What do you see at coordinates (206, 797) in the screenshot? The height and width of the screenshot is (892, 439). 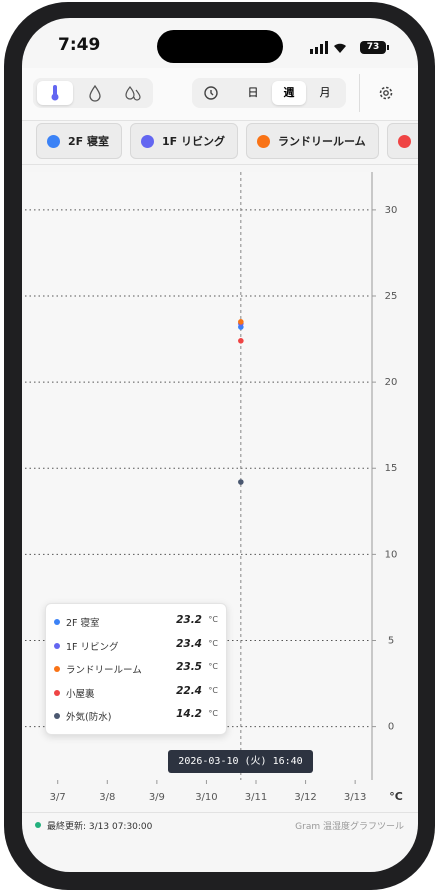 I see `x-tick-label: 3/10` at bounding box center [206, 797].